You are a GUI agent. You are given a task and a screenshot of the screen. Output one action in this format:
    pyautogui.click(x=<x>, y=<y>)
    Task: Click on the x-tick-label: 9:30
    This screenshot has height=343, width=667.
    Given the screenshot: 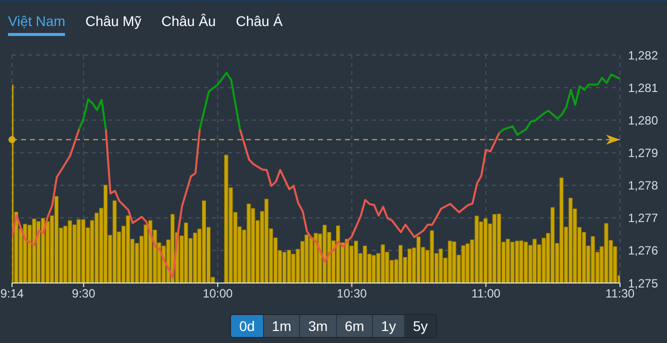 What is the action you would take?
    pyautogui.click(x=84, y=293)
    